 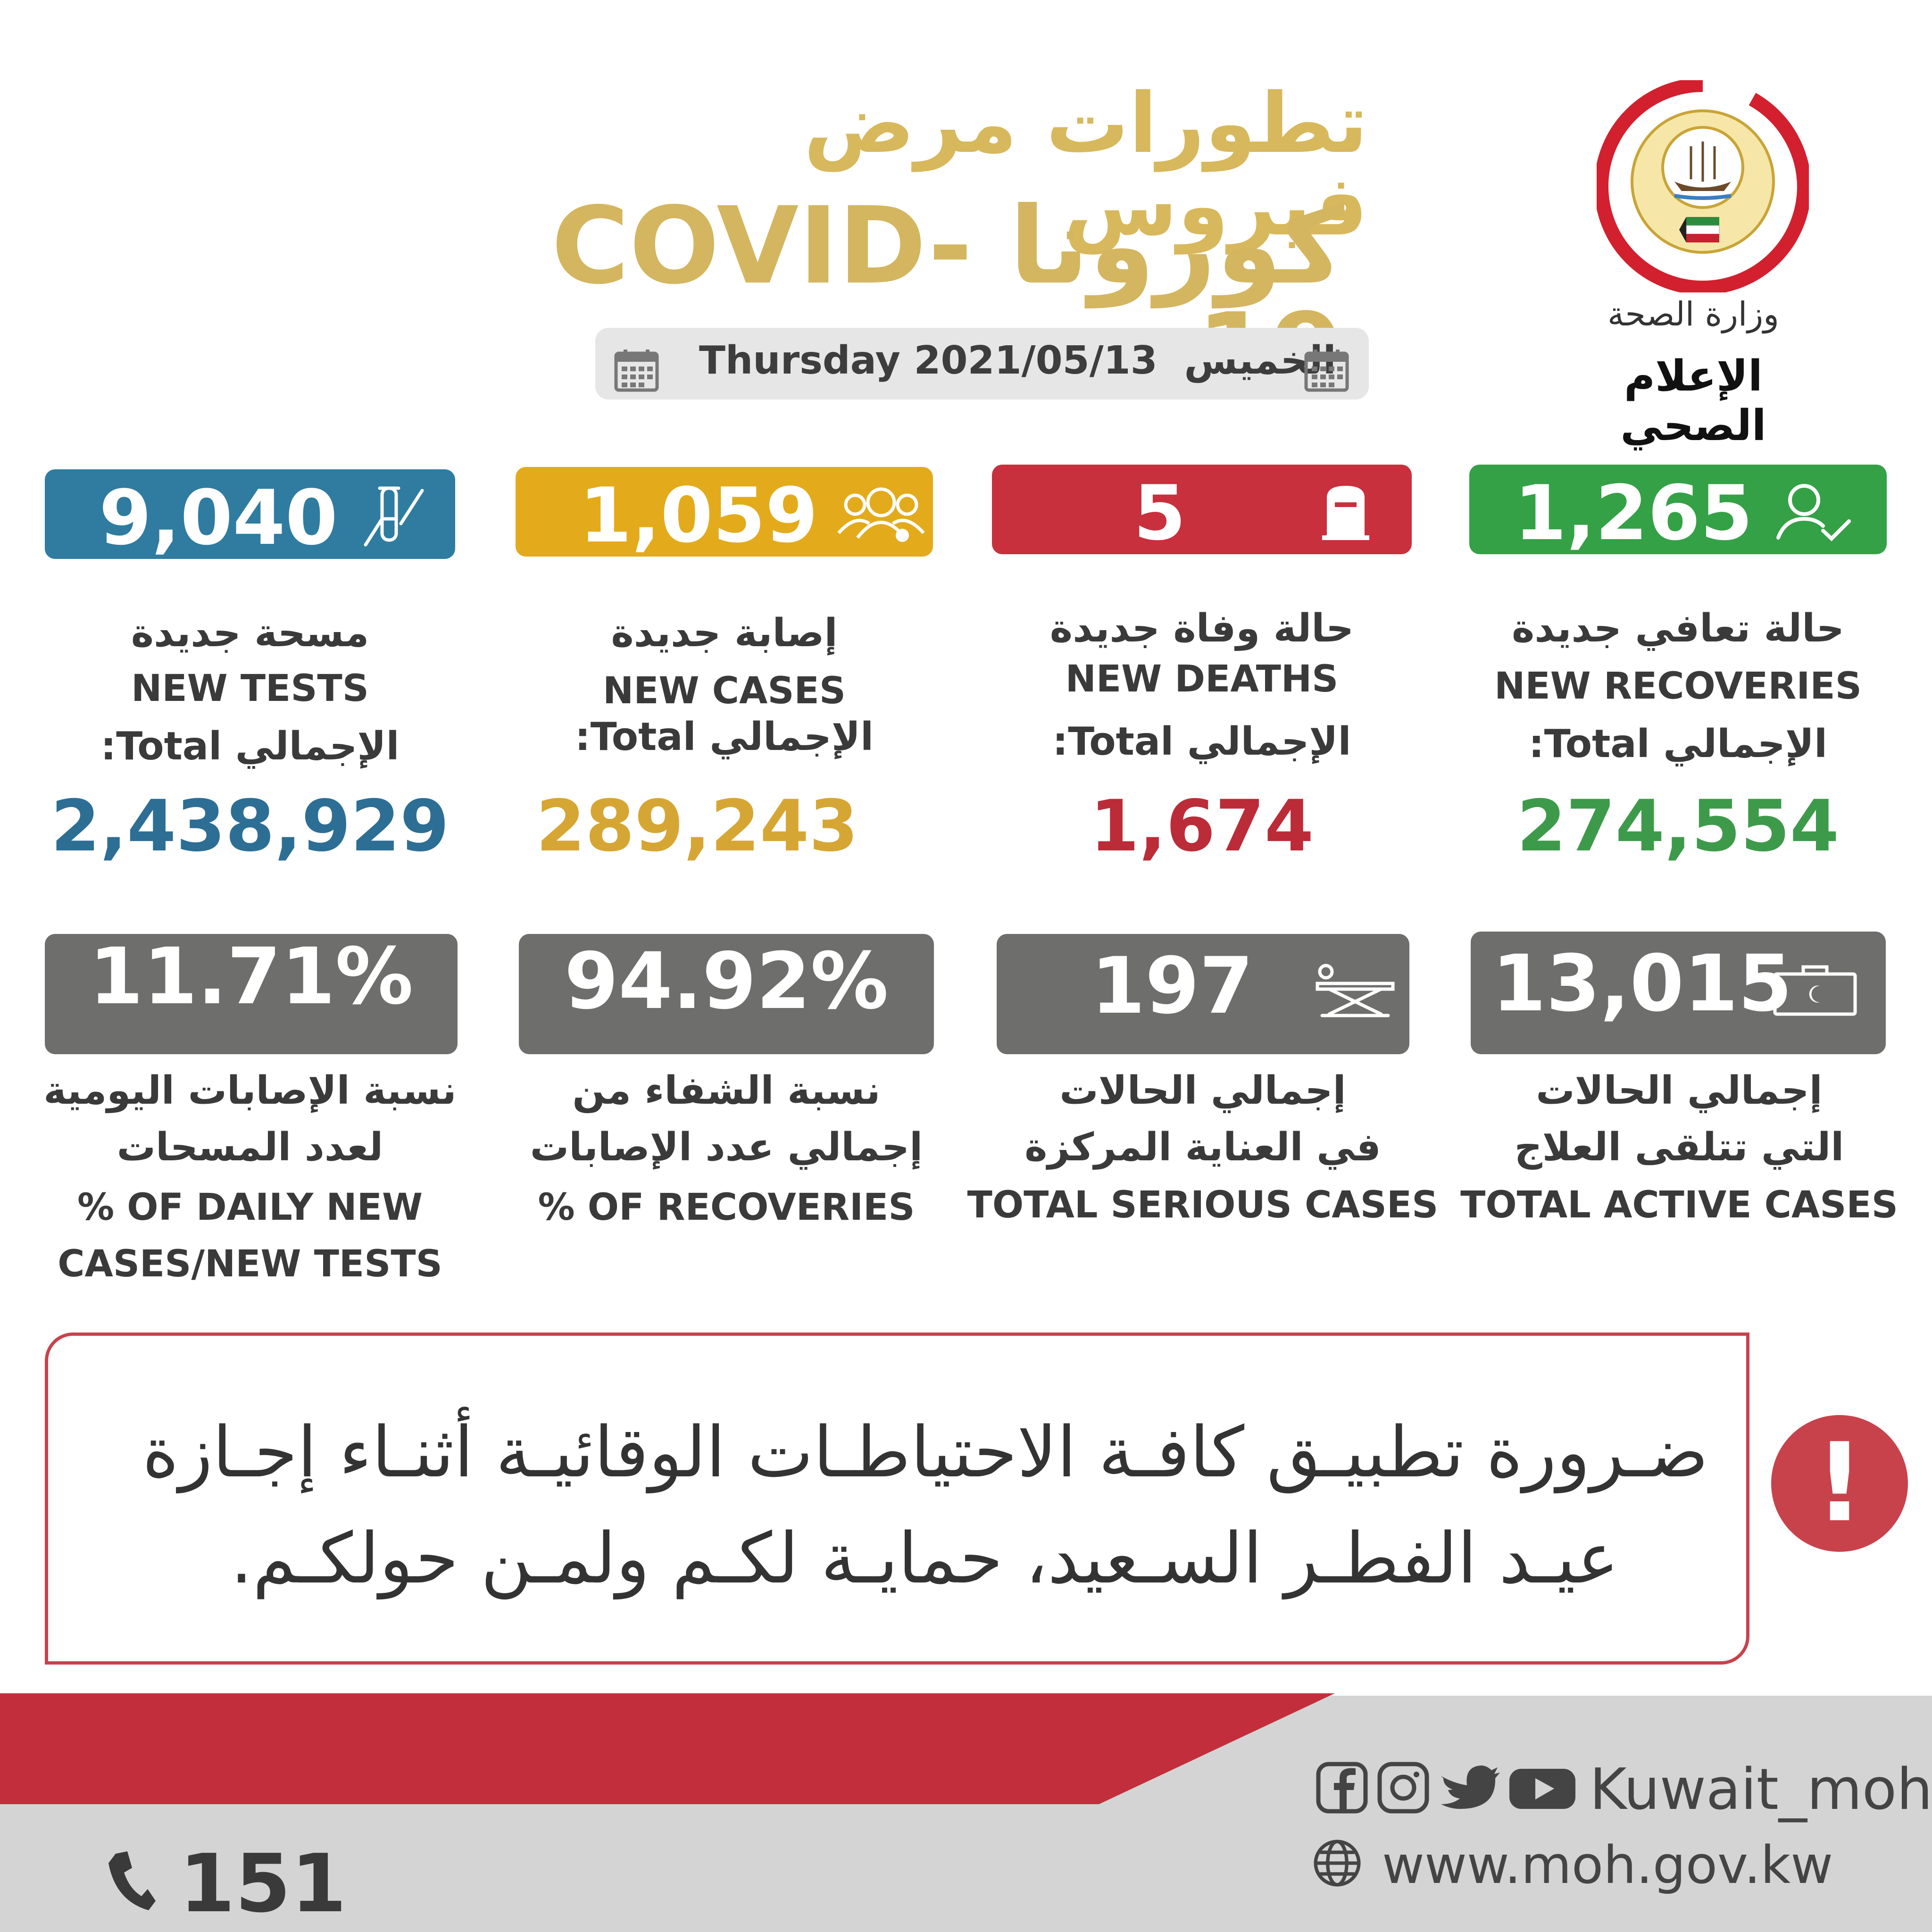 What do you see at coordinates (250, 1207) in the screenshot?
I see `daily-pct-label-en-1: % OF DAILY NEW` at bounding box center [250, 1207].